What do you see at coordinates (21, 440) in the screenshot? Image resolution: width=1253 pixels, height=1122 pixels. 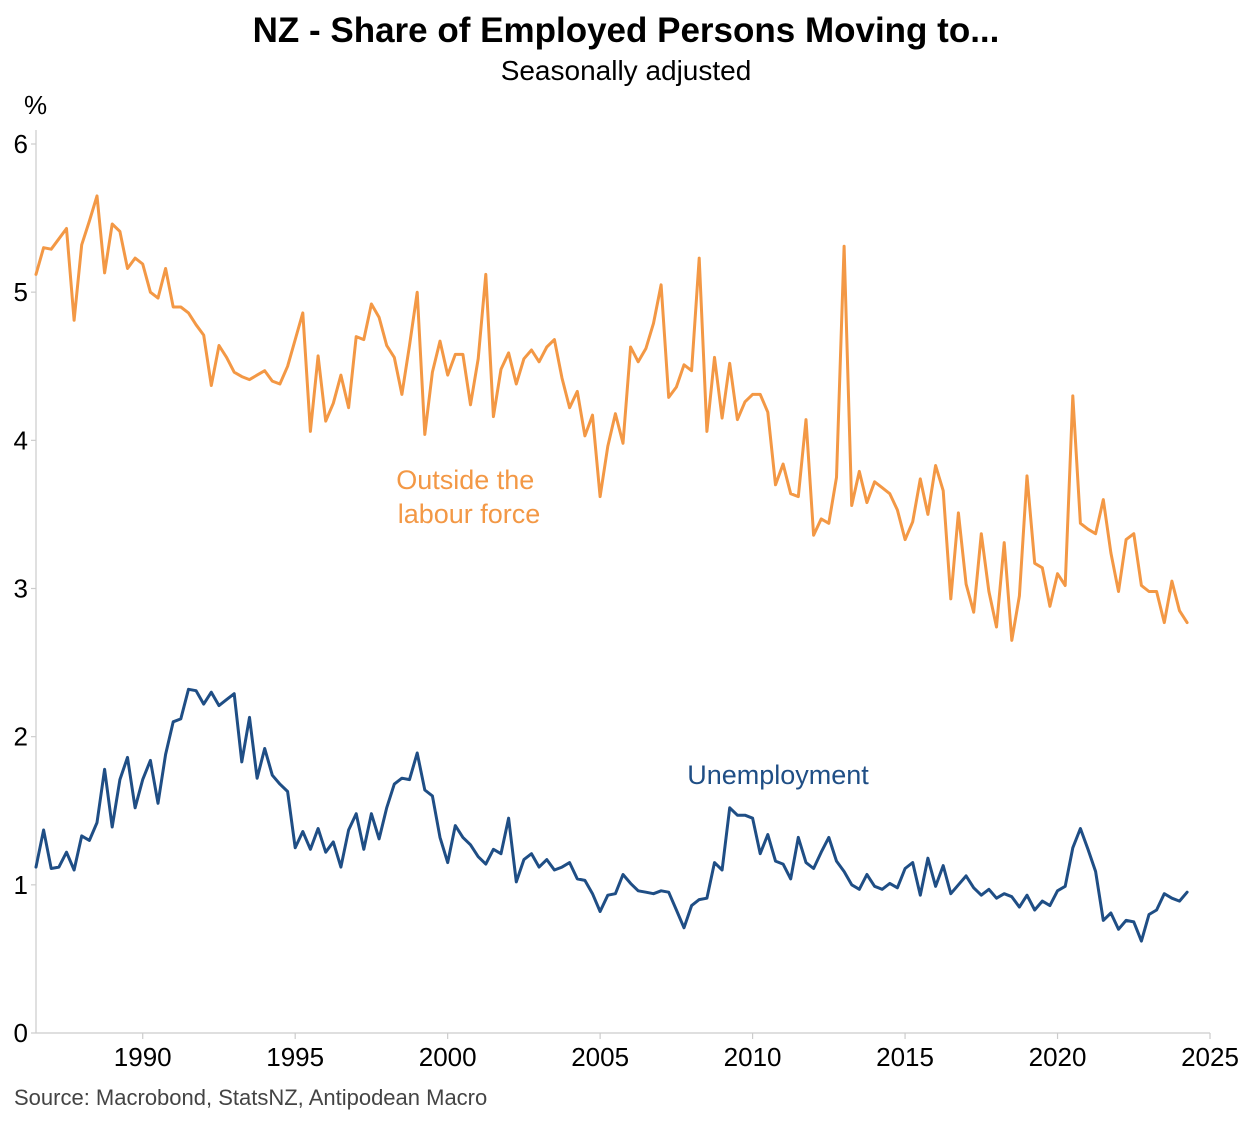 I see `y-tick-label: 4` at bounding box center [21, 440].